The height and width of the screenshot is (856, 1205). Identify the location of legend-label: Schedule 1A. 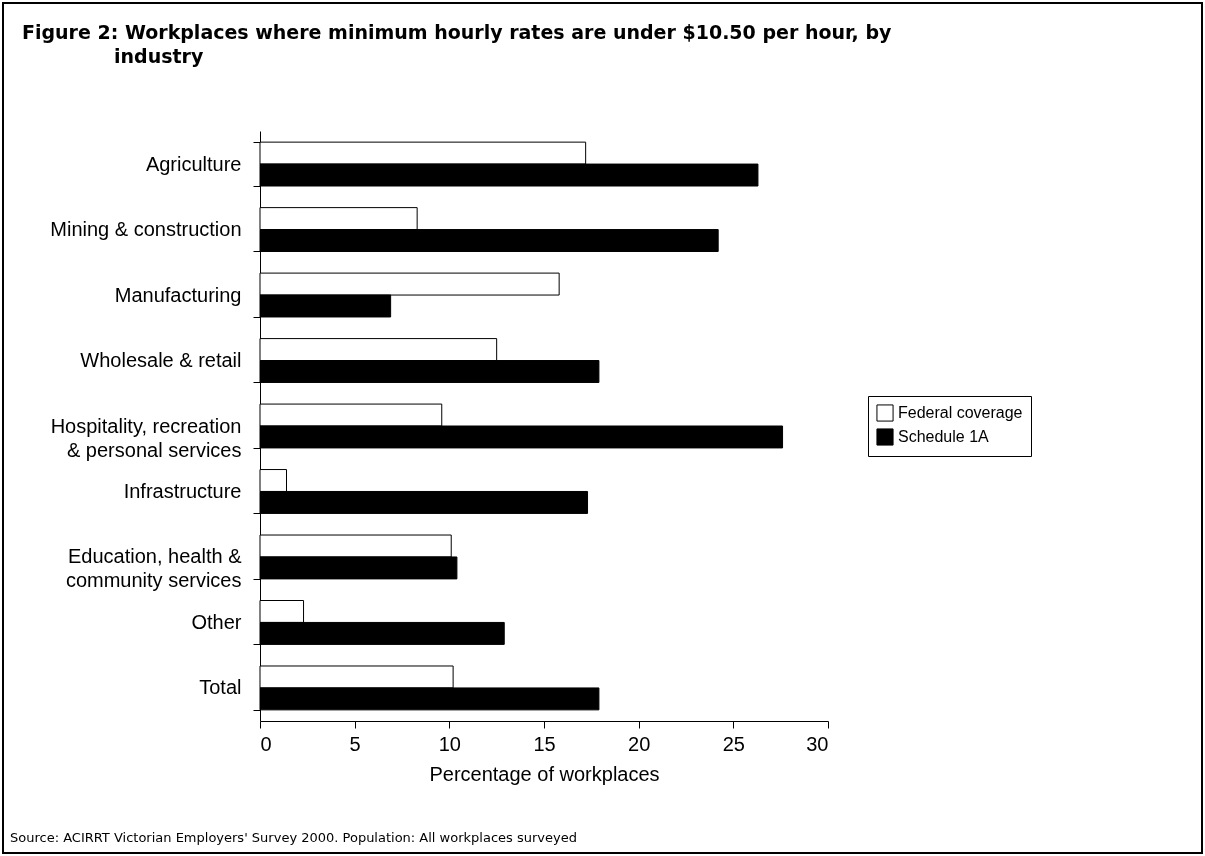
(944, 436).